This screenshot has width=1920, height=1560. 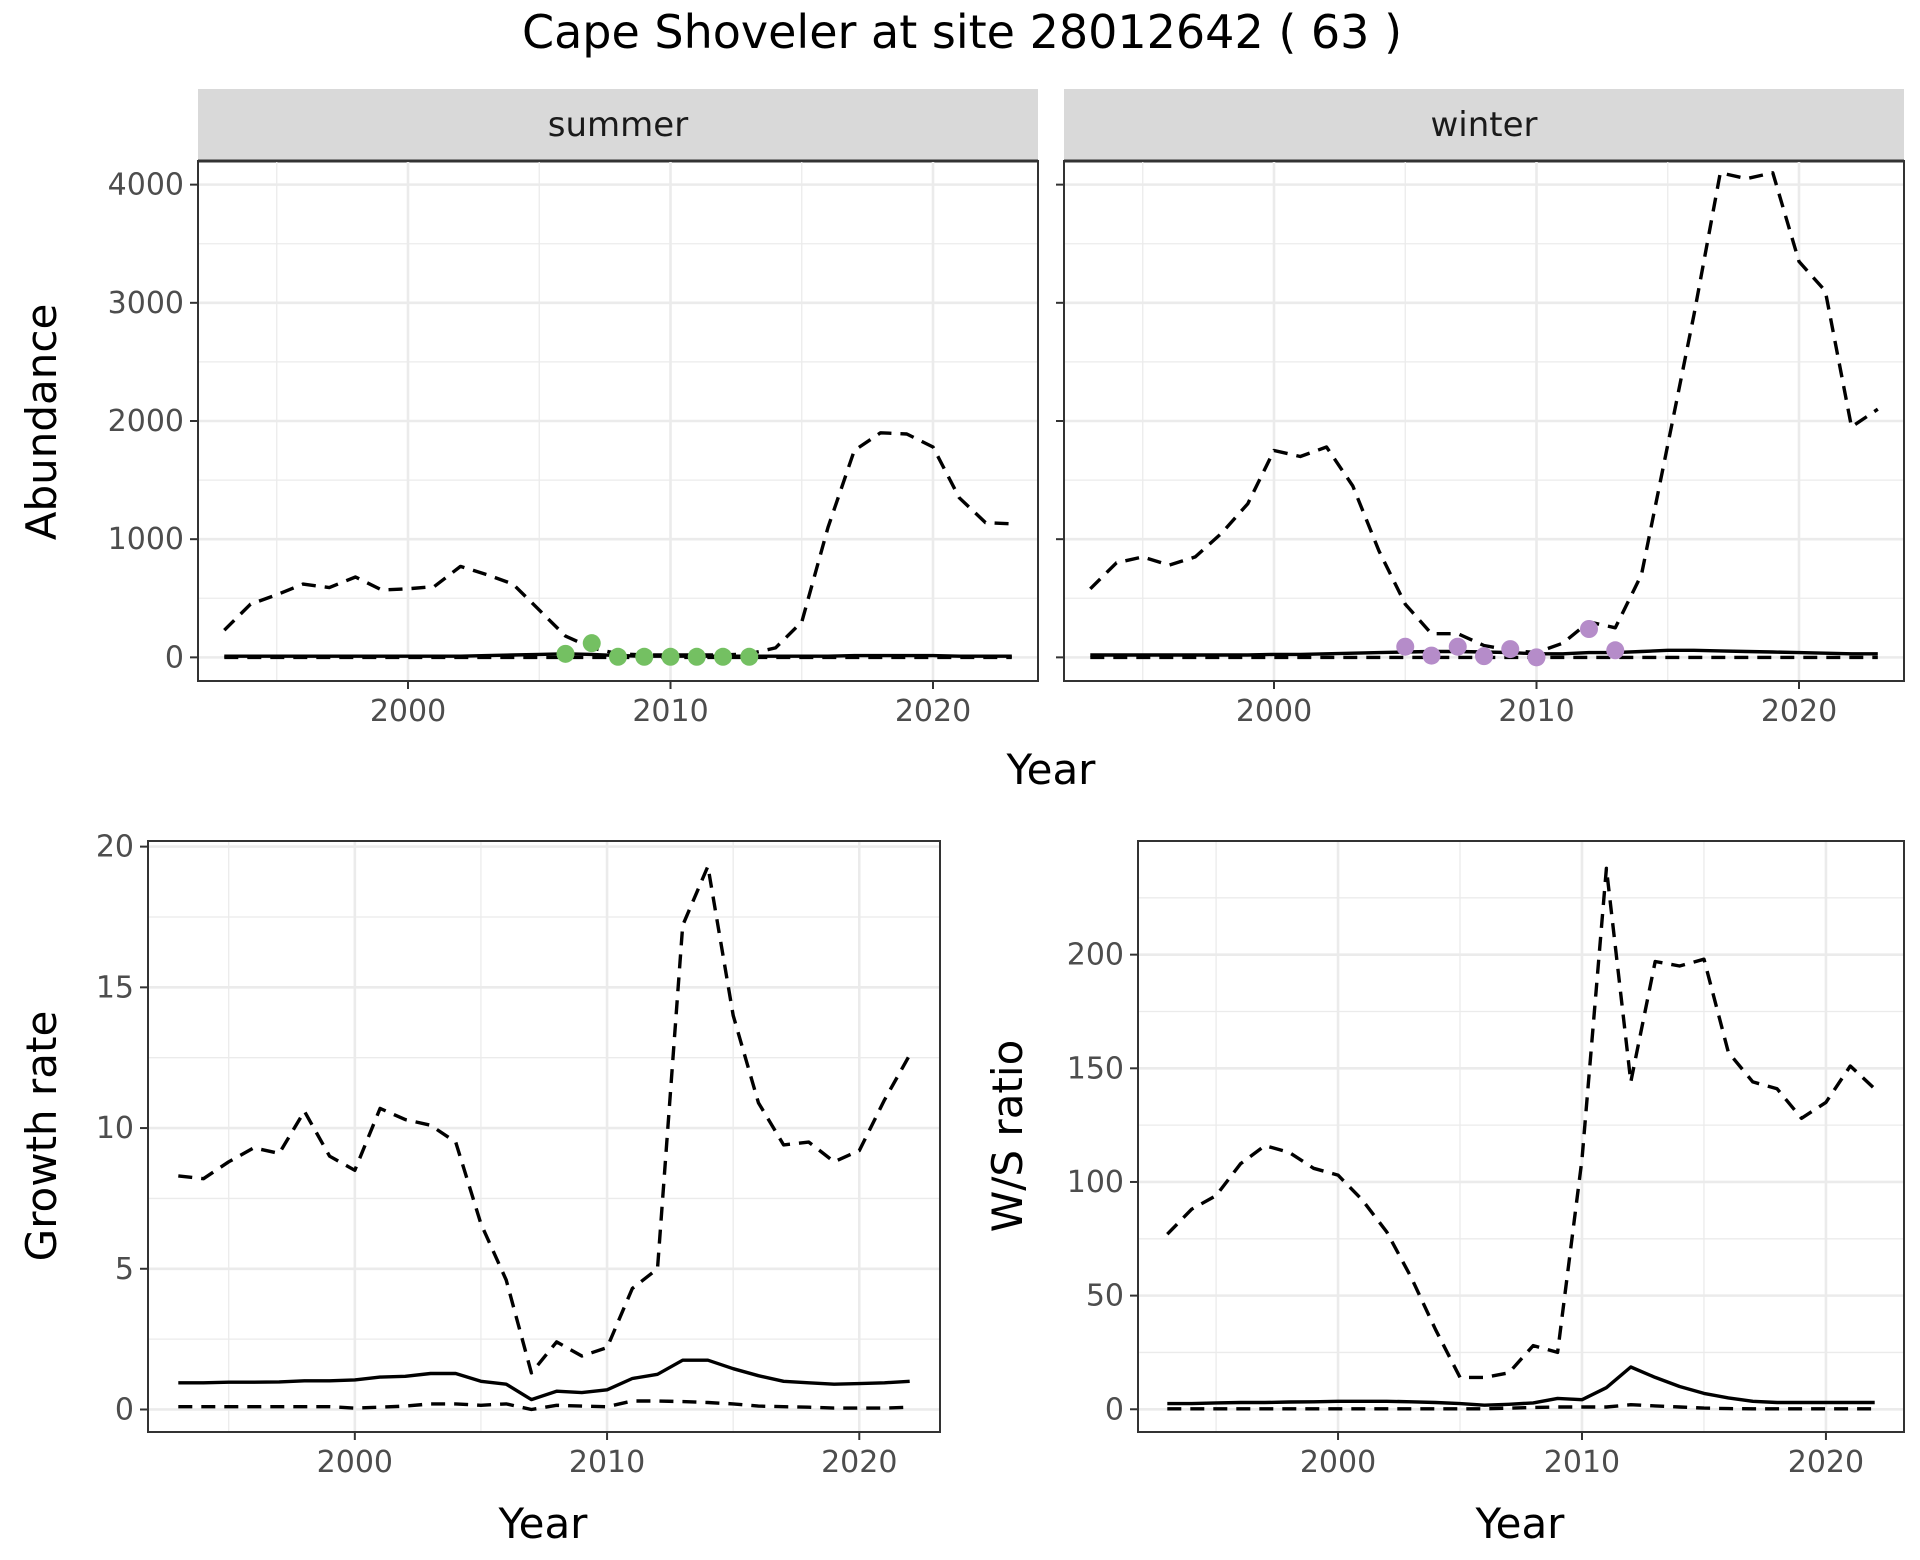 What do you see at coordinates (41, 1136) in the screenshot?
I see `growth-y-axis-title: Growth rate` at bounding box center [41, 1136].